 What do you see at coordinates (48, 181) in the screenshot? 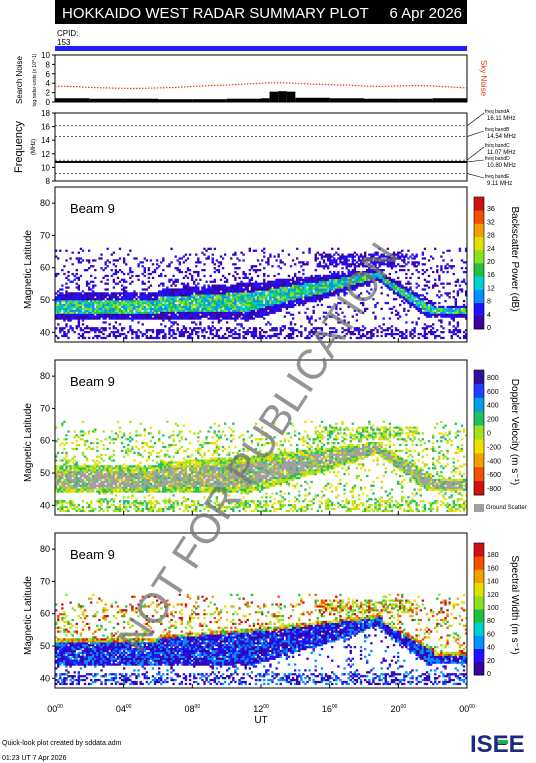
I see `freq-ytick-label: 8` at bounding box center [48, 181].